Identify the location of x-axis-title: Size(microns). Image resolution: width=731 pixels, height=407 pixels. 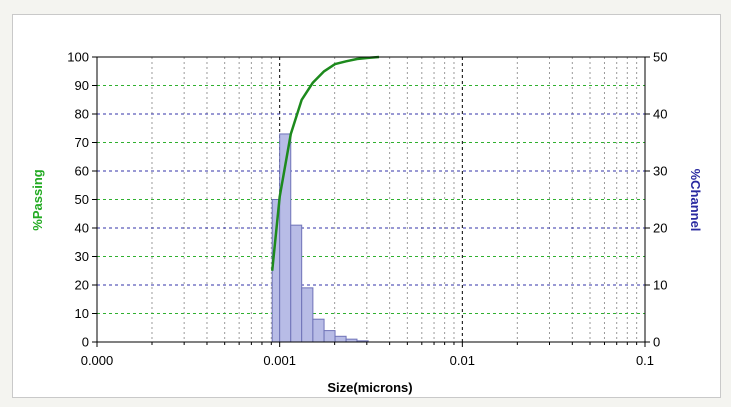
(369, 387).